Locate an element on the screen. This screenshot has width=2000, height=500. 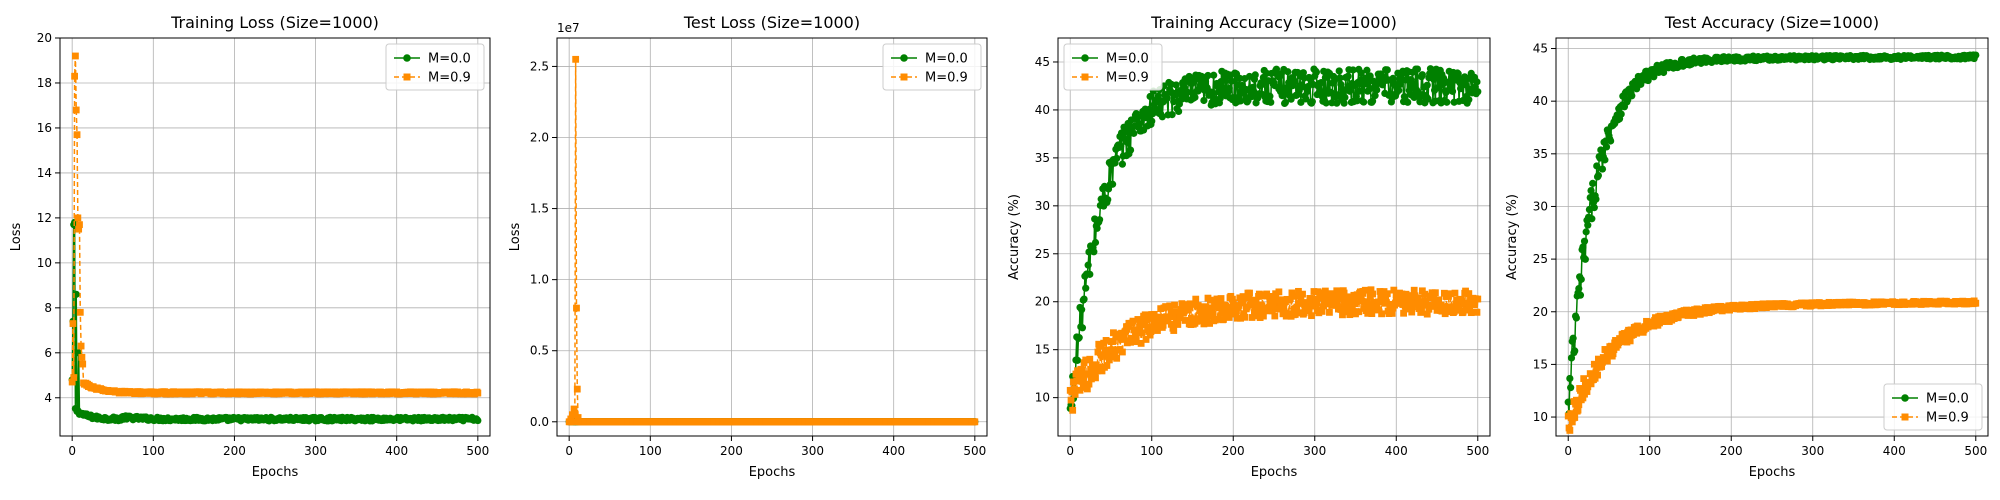
y-tick-label: 25 is located at coordinates (1540, 259).